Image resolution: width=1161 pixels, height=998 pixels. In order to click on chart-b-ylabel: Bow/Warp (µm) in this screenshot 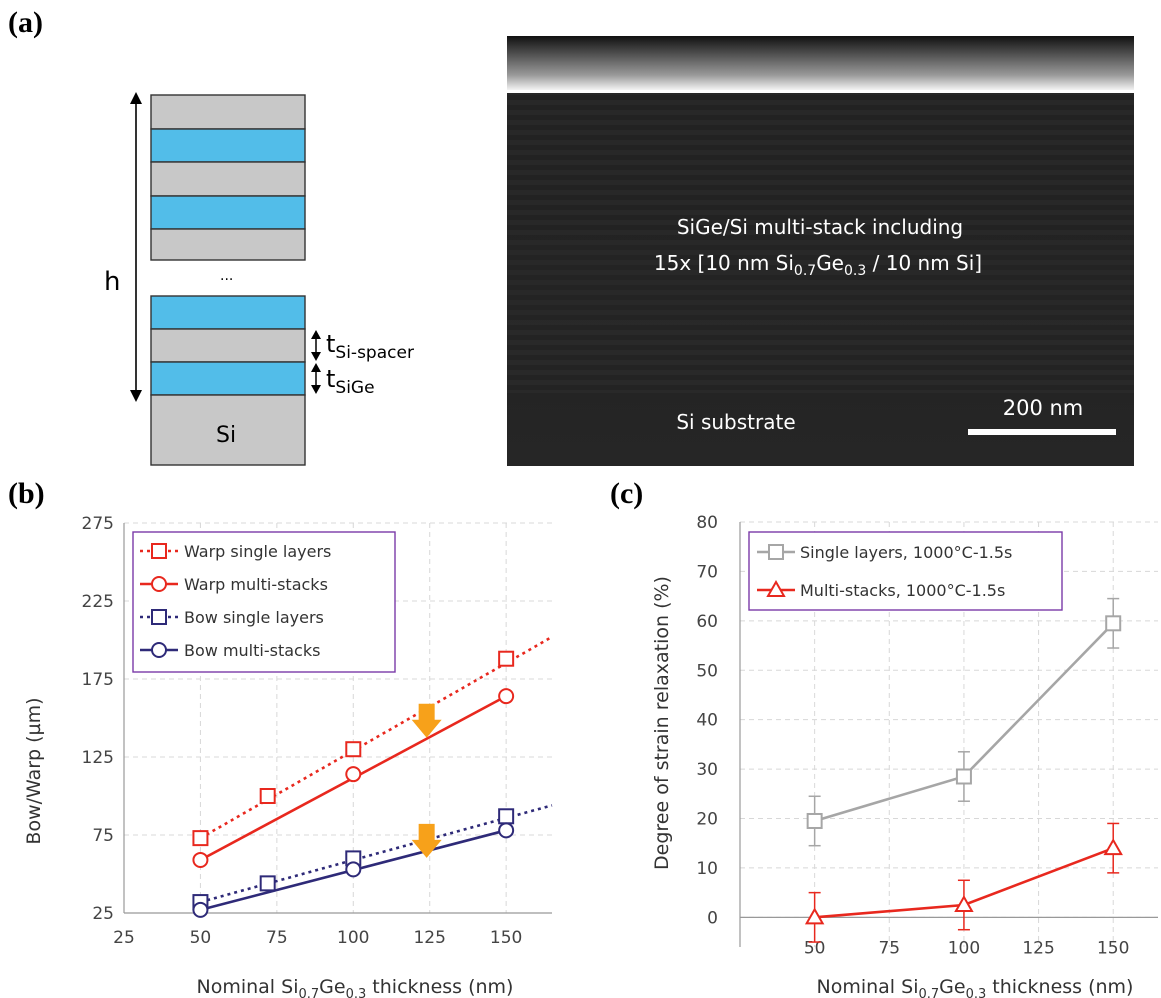, I will do `click(34, 770)`.